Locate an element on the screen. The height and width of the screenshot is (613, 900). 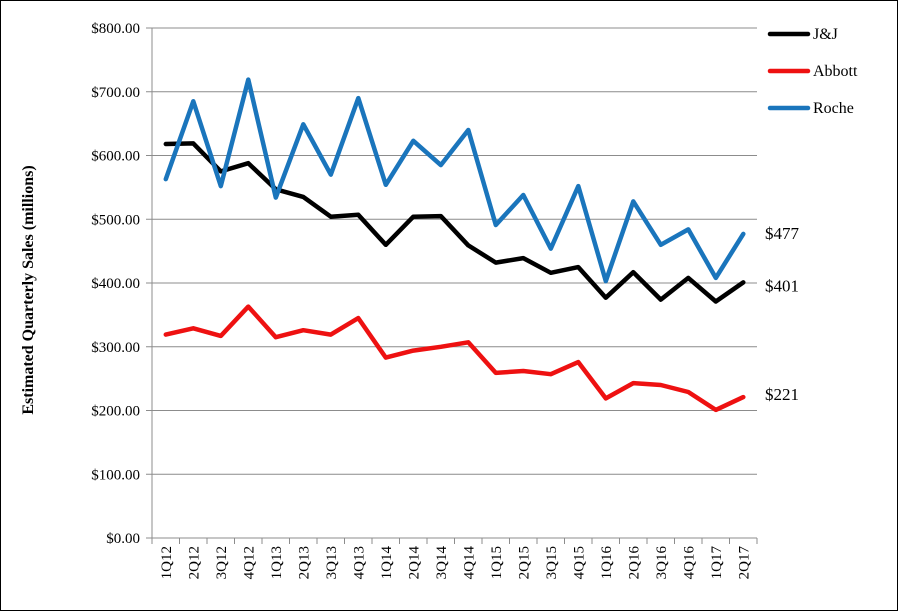
x-tick-label: 2Q13 is located at coordinates (304, 562).